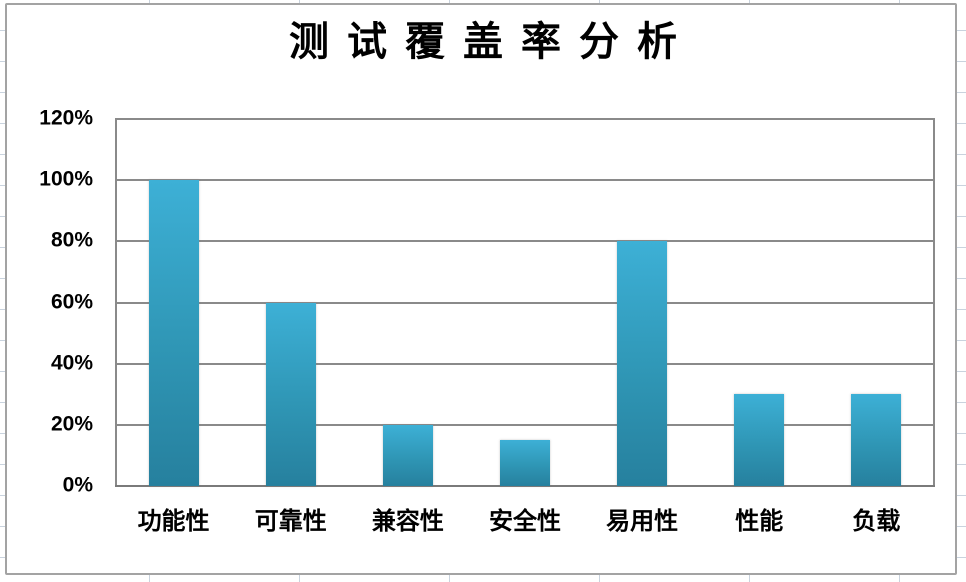 This screenshot has width=966, height=582. What do you see at coordinates (71, 363) in the screenshot?
I see `y-tick-label: 40%` at bounding box center [71, 363].